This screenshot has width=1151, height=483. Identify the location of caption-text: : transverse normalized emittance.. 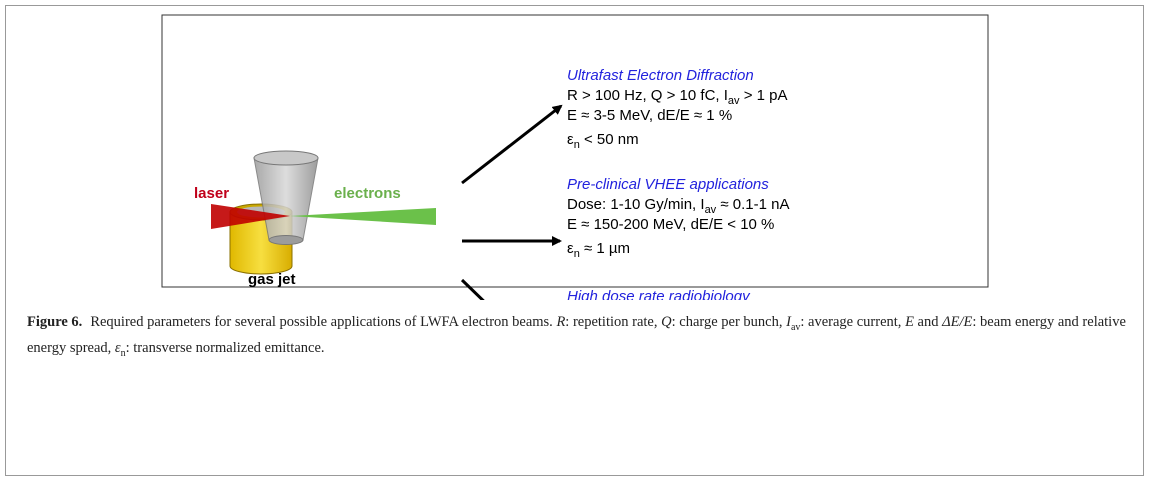
(225, 347).